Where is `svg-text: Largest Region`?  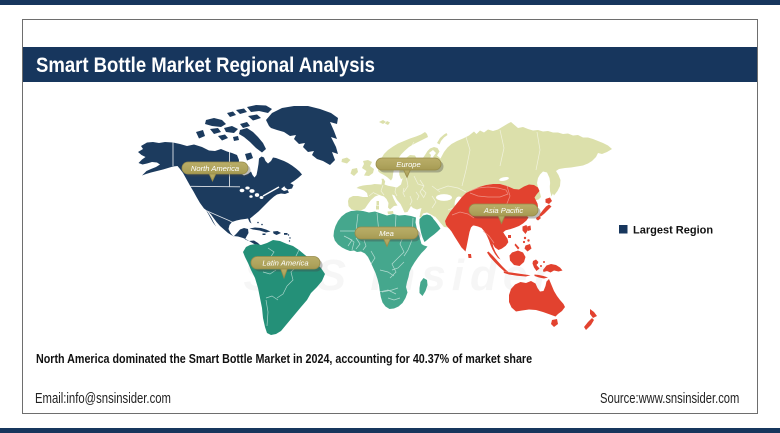 svg-text: Largest Region is located at coordinates (673, 231).